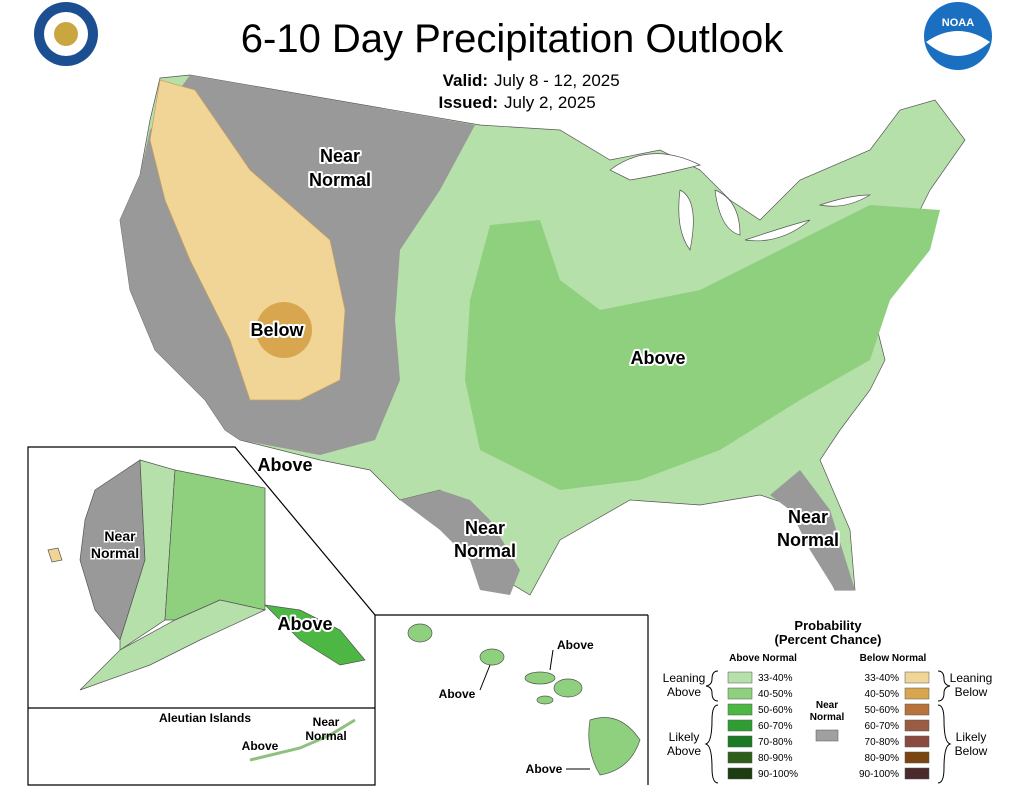  I want to click on aleutian-chain, so click(302, 740).